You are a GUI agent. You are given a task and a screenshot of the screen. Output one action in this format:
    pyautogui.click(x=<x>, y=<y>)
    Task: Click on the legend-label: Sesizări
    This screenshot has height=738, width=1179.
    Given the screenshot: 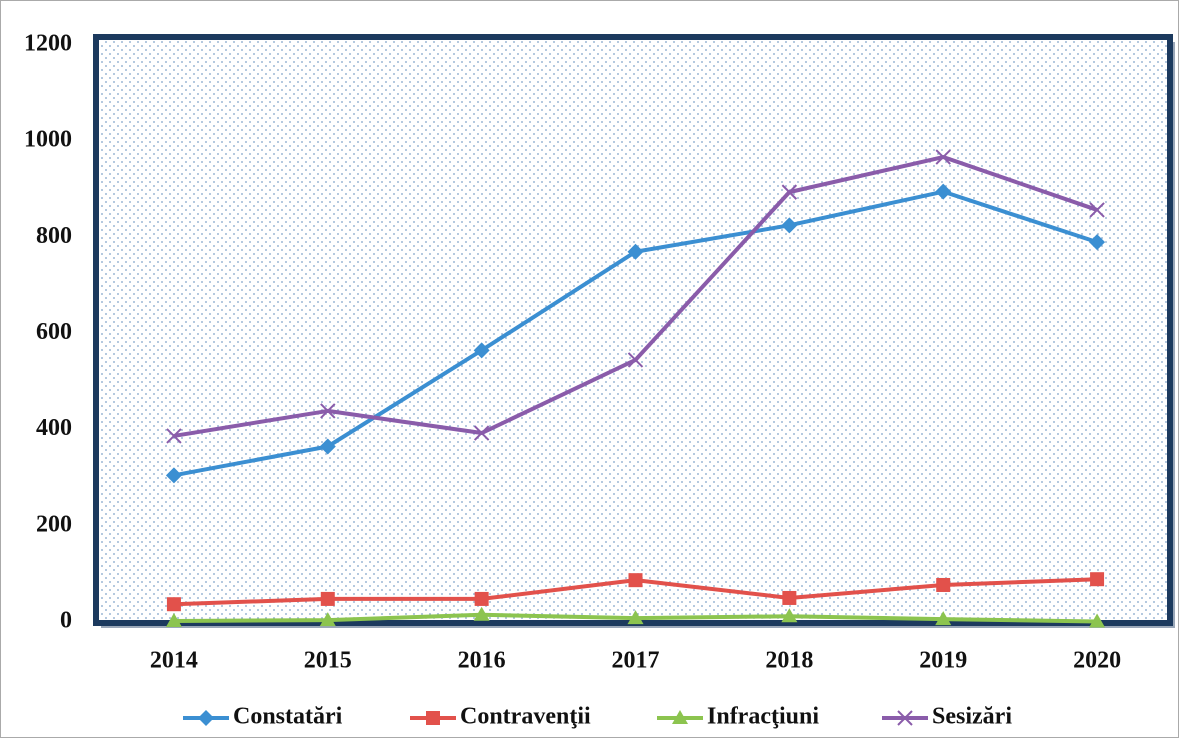 What is the action you would take?
    pyautogui.click(x=972, y=717)
    